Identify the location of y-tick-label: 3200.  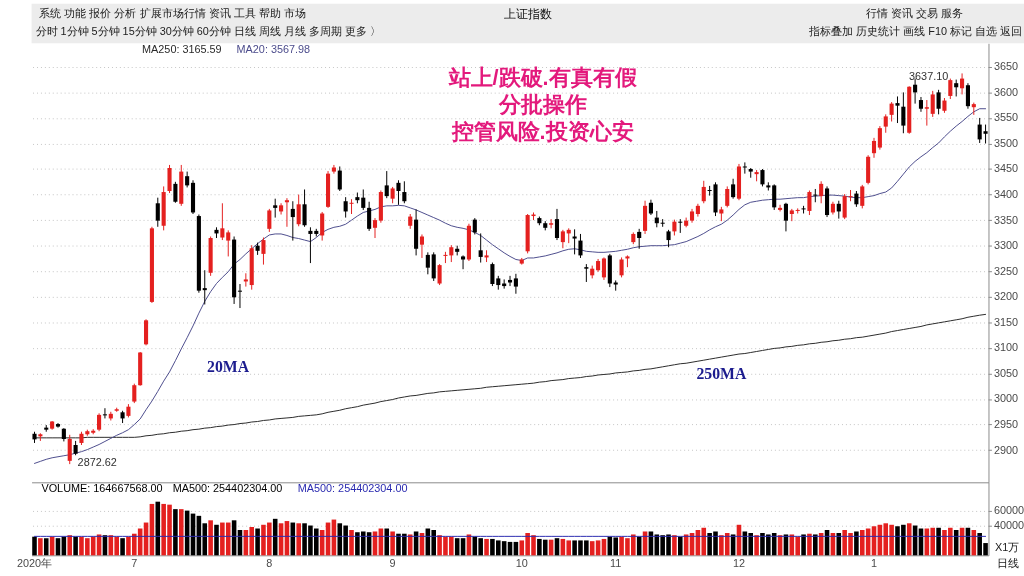
(1006, 296).